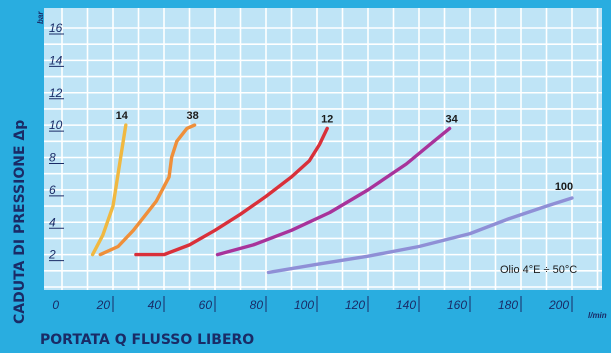 This screenshot has width=611, height=353. I want to click on x-tick-label: 20, so click(103, 305).